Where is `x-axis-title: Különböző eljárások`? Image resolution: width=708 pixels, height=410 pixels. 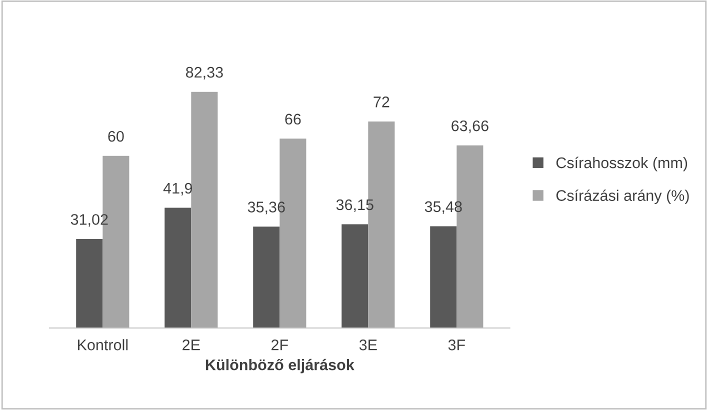
x-axis-title: Különböző eljárások is located at coordinates (280, 366).